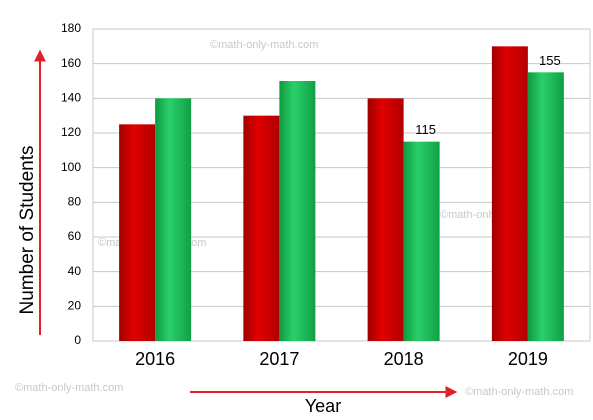 Image resolution: width=593 pixels, height=420 pixels. I want to click on x-tick-label: 2018, so click(404, 359).